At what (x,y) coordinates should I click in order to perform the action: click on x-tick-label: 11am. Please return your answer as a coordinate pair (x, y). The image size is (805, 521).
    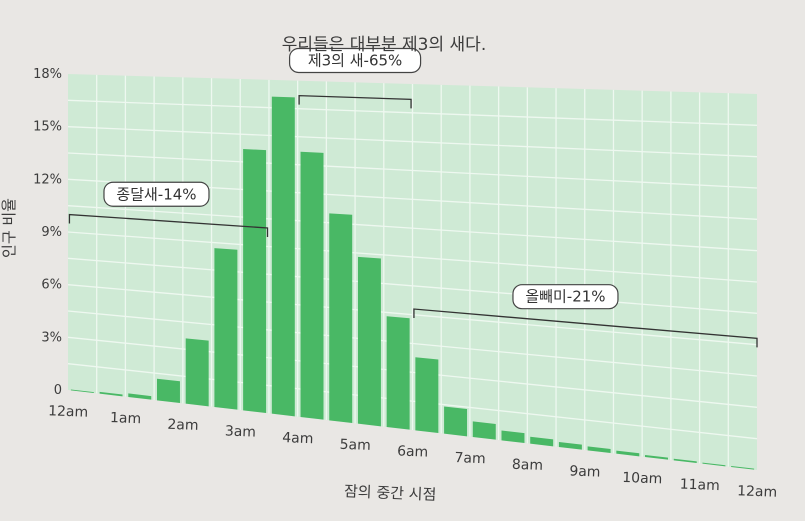
    Looking at the image, I should click on (699, 486).